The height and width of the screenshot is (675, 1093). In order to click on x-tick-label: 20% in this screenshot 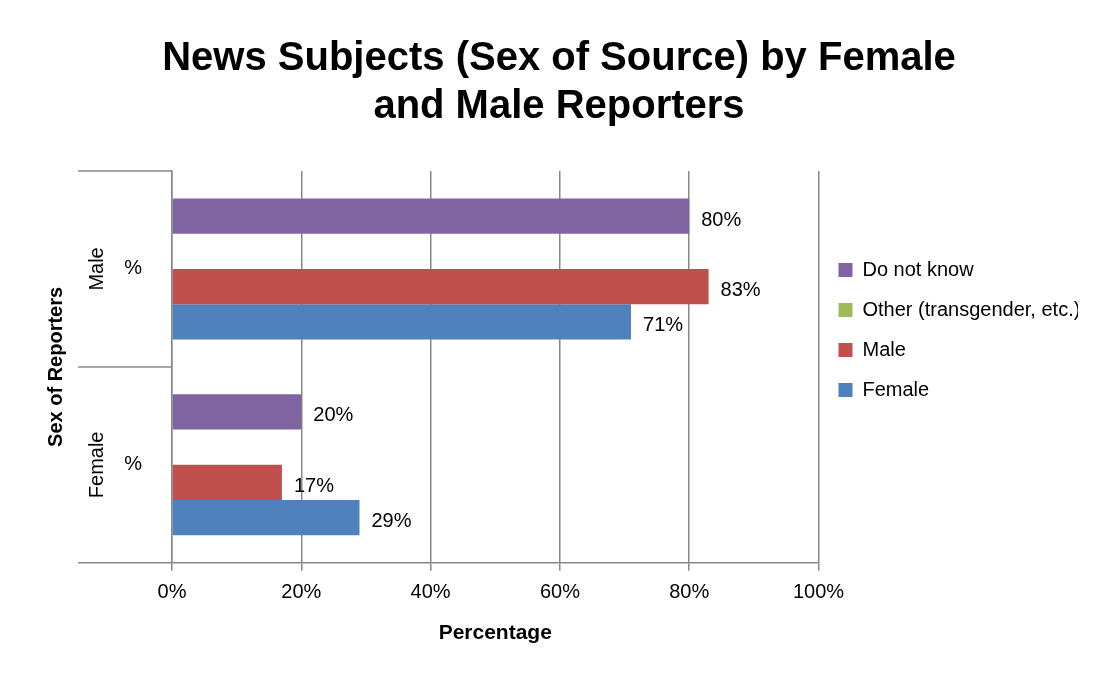, I will do `click(301, 591)`.